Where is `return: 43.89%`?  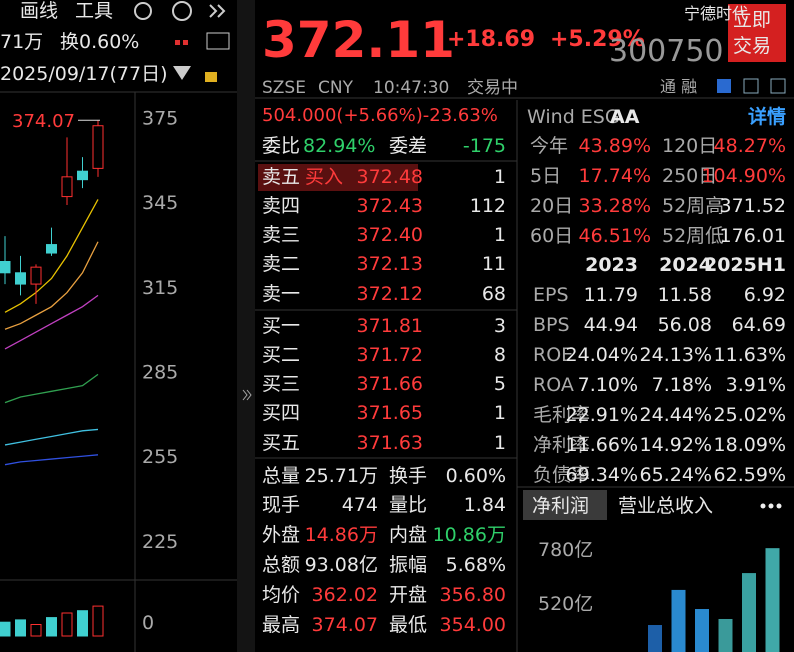
return: 43.89% is located at coordinates (614, 145).